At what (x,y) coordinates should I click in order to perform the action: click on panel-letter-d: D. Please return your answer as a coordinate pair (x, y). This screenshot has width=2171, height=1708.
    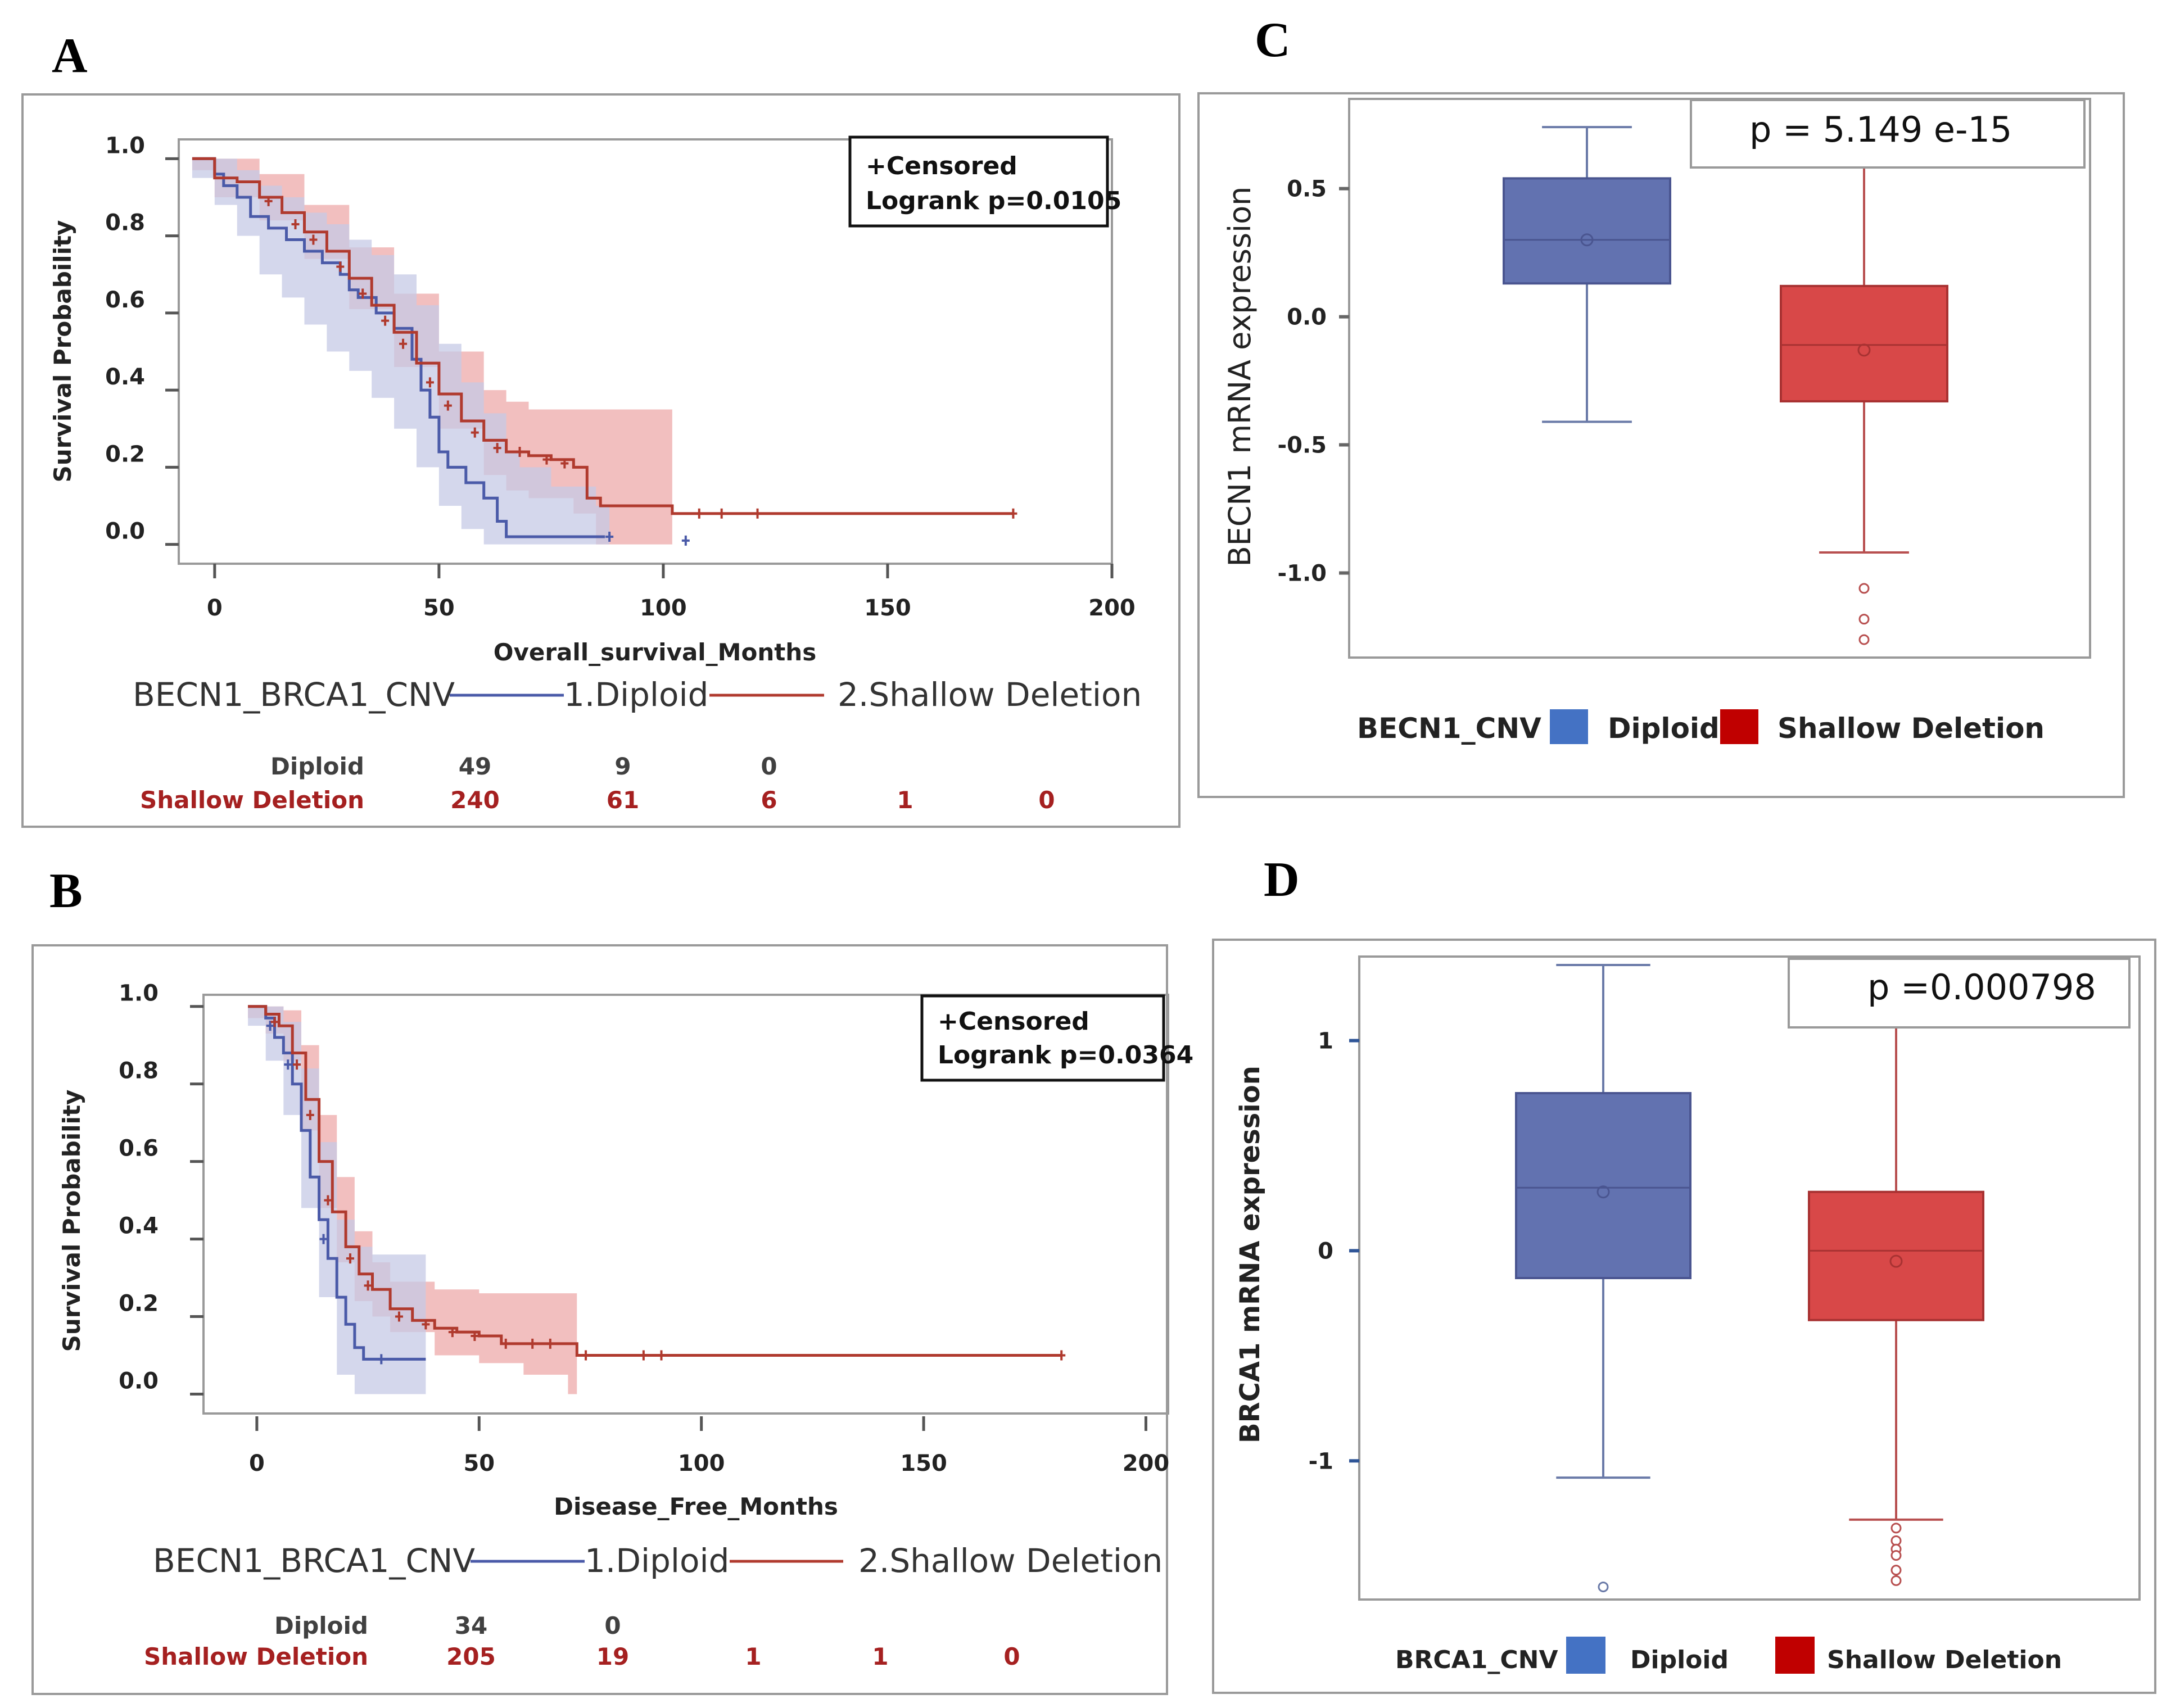
    Looking at the image, I should click on (1282, 880).